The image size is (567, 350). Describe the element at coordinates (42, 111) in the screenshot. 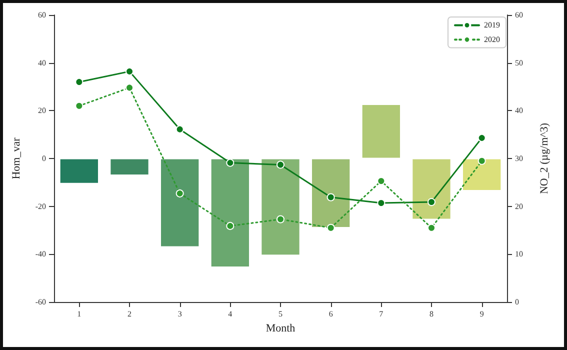

I see `y-tick-label: 20` at that location.